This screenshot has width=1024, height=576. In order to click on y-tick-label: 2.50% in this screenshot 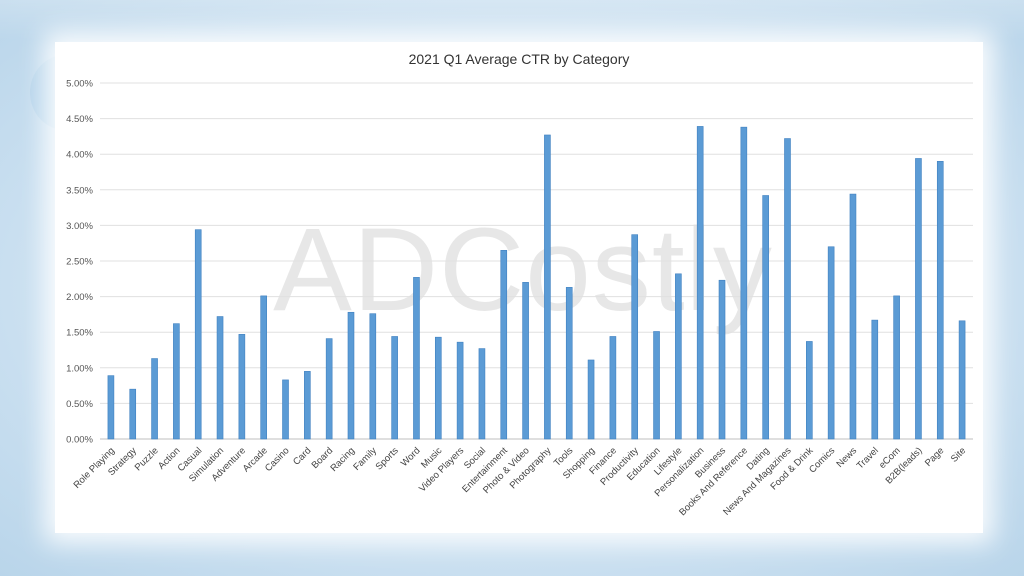, I will do `click(79, 262)`.